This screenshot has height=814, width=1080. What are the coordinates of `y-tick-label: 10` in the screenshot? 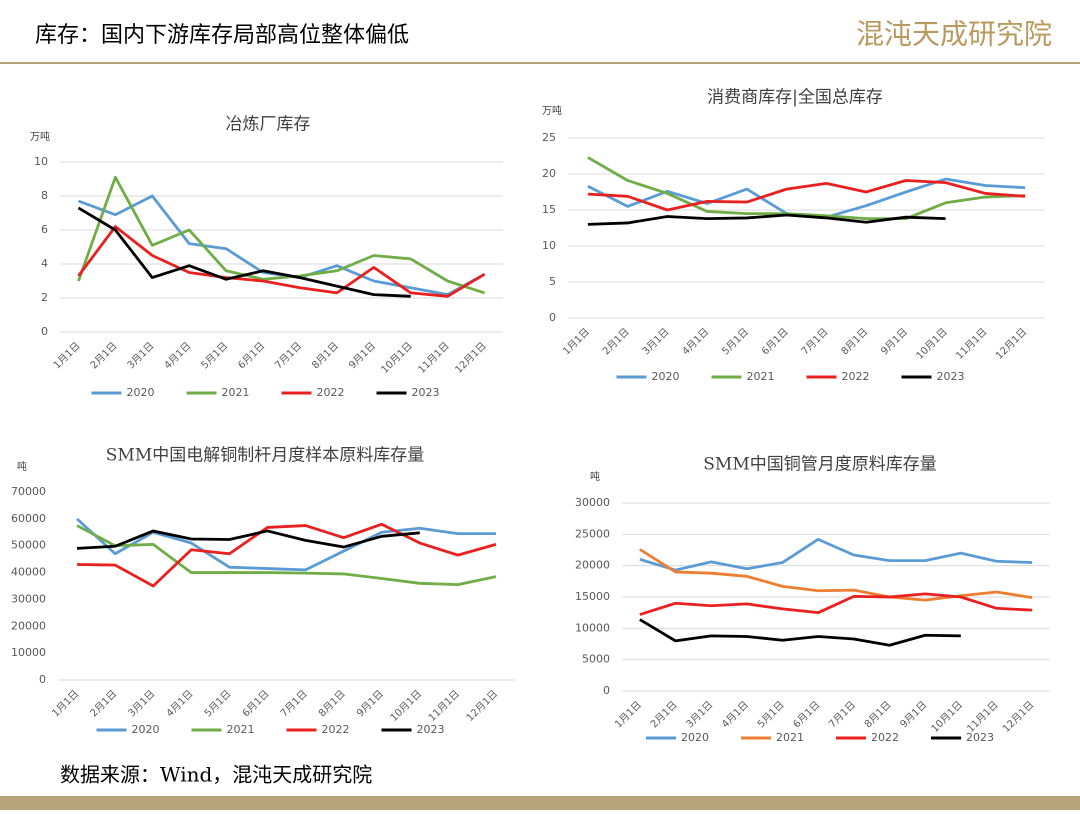 It's located at (41, 161).